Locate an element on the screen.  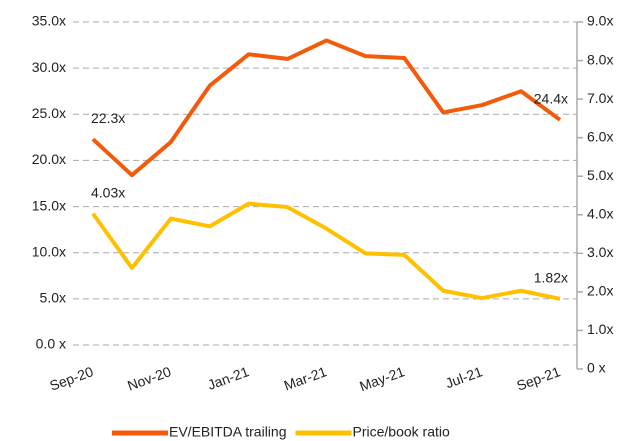
y-tick-label: 15.0x is located at coordinates (49, 205).